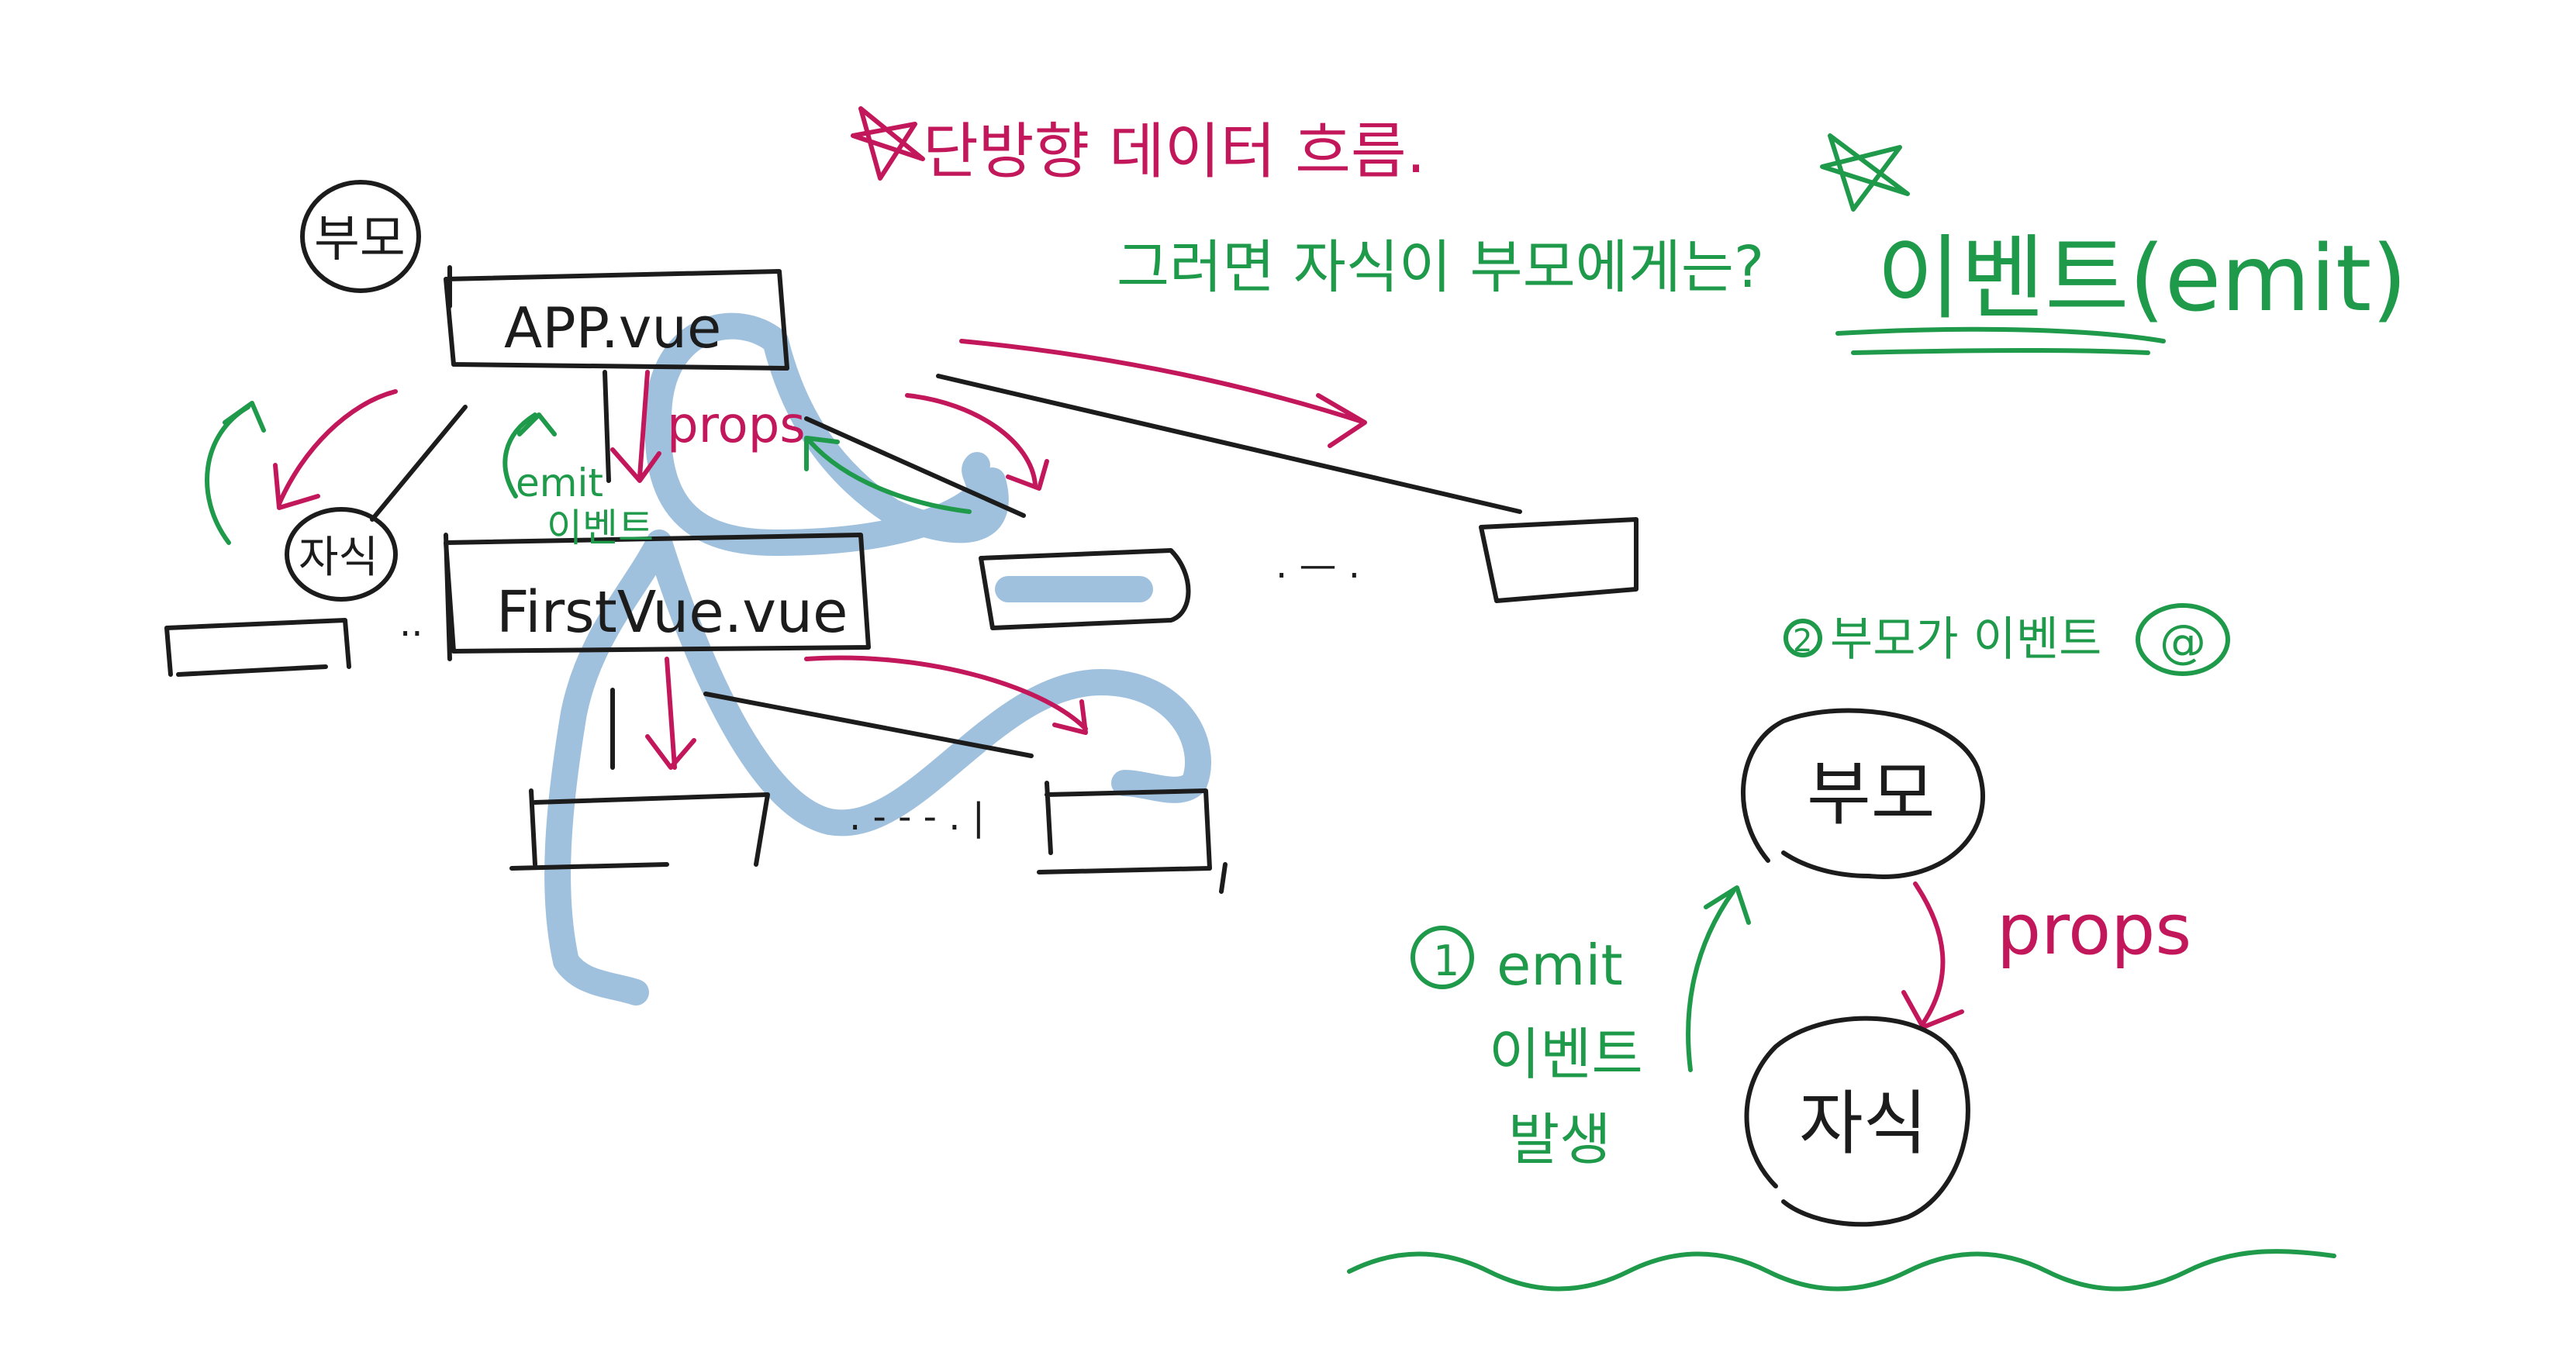  I want to click on emit-arrow-first, so click(530, 455).